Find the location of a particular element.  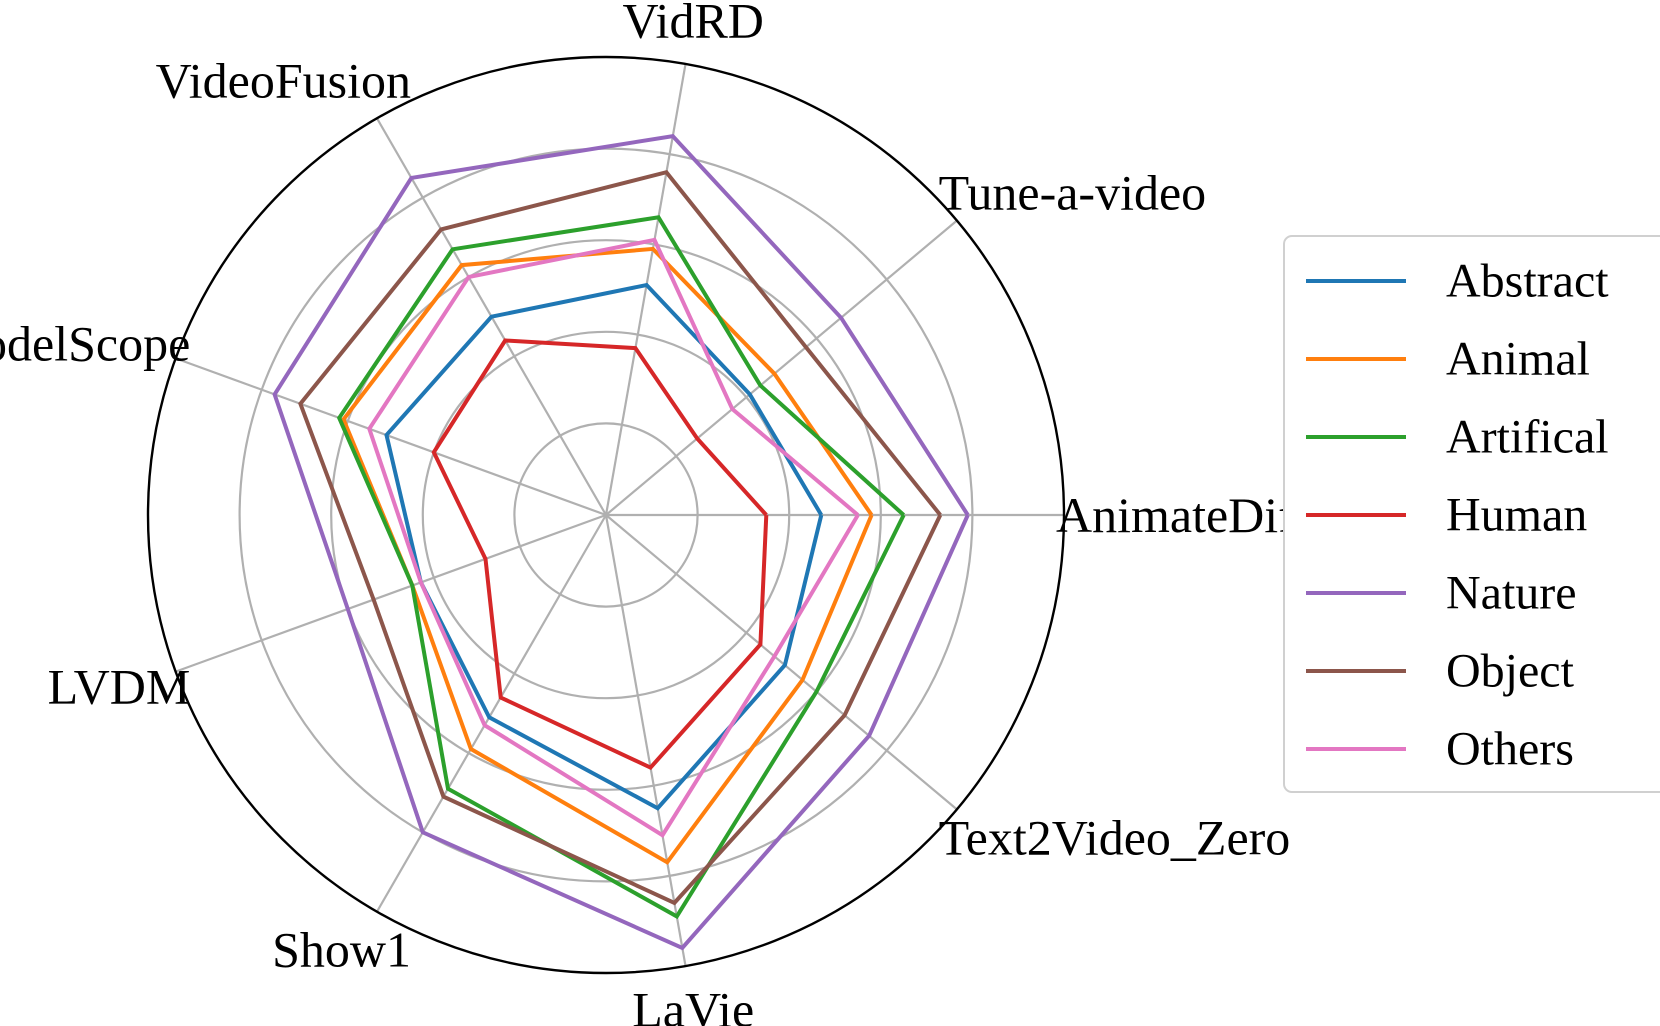

spoke-vidrd is located at coordinates (645, 289).